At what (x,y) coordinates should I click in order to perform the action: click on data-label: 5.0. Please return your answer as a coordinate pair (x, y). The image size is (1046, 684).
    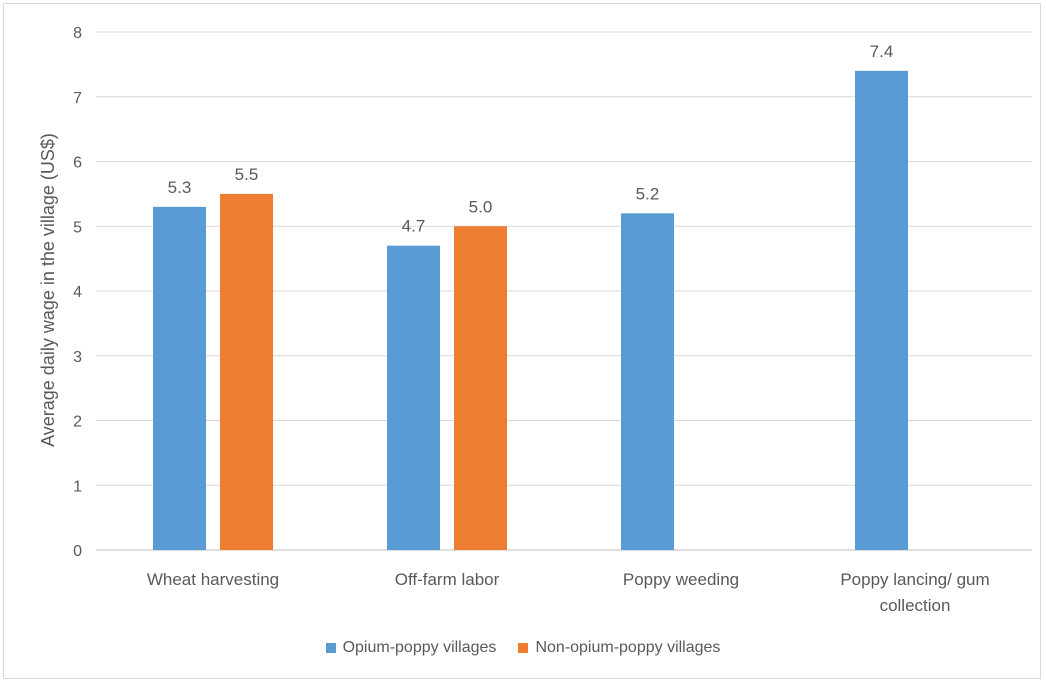
    Looking at the image, I should click on (481, 206).